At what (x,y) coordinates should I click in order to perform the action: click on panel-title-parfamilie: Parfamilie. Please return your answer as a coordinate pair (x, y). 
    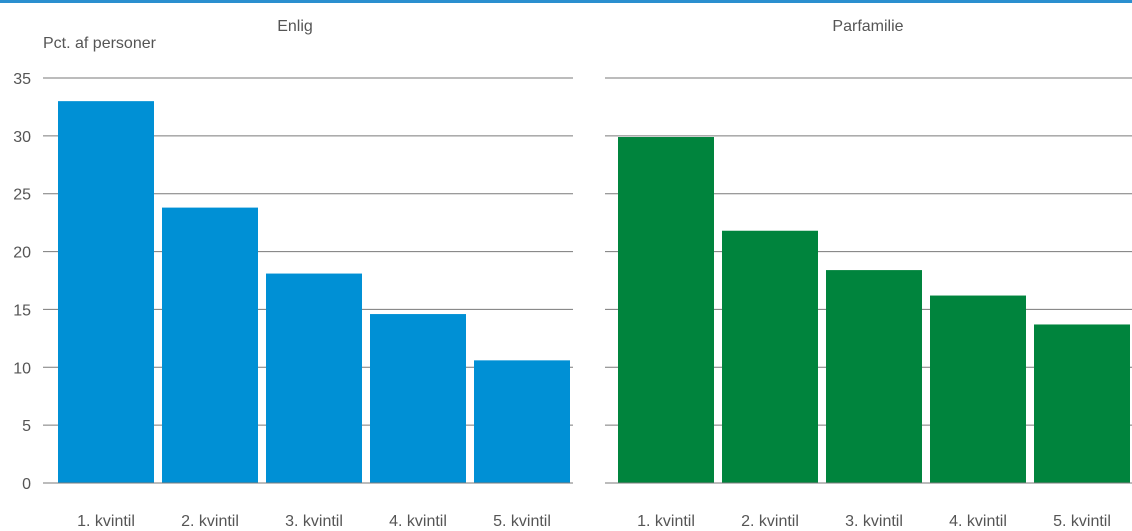
    Looking at the image, I should click on (867, 26).